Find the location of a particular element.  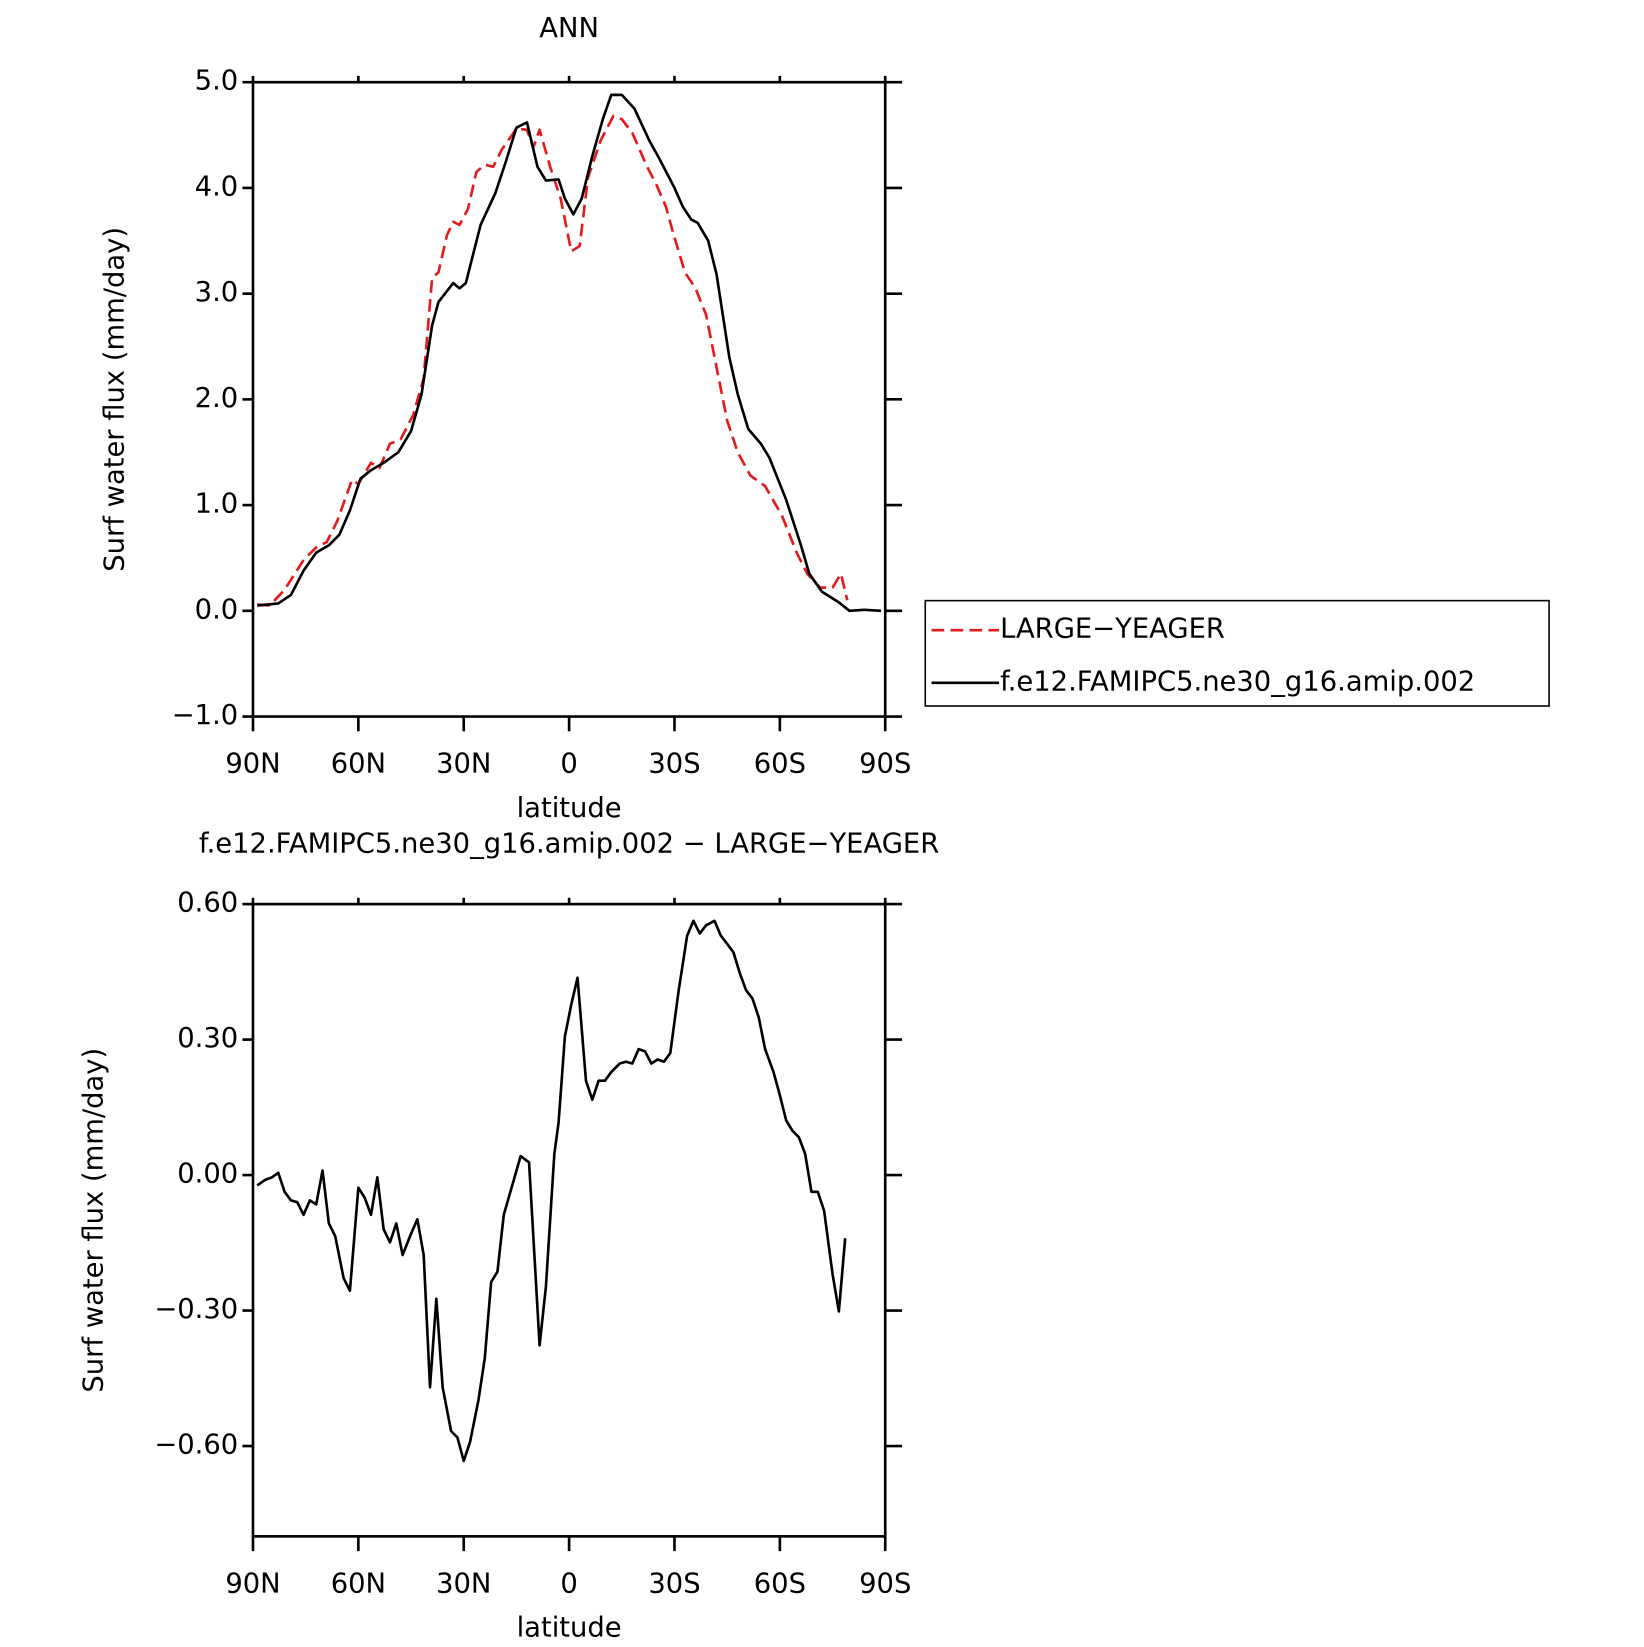

y-tick-label: 0.60 is located at coordinates (207, 903).